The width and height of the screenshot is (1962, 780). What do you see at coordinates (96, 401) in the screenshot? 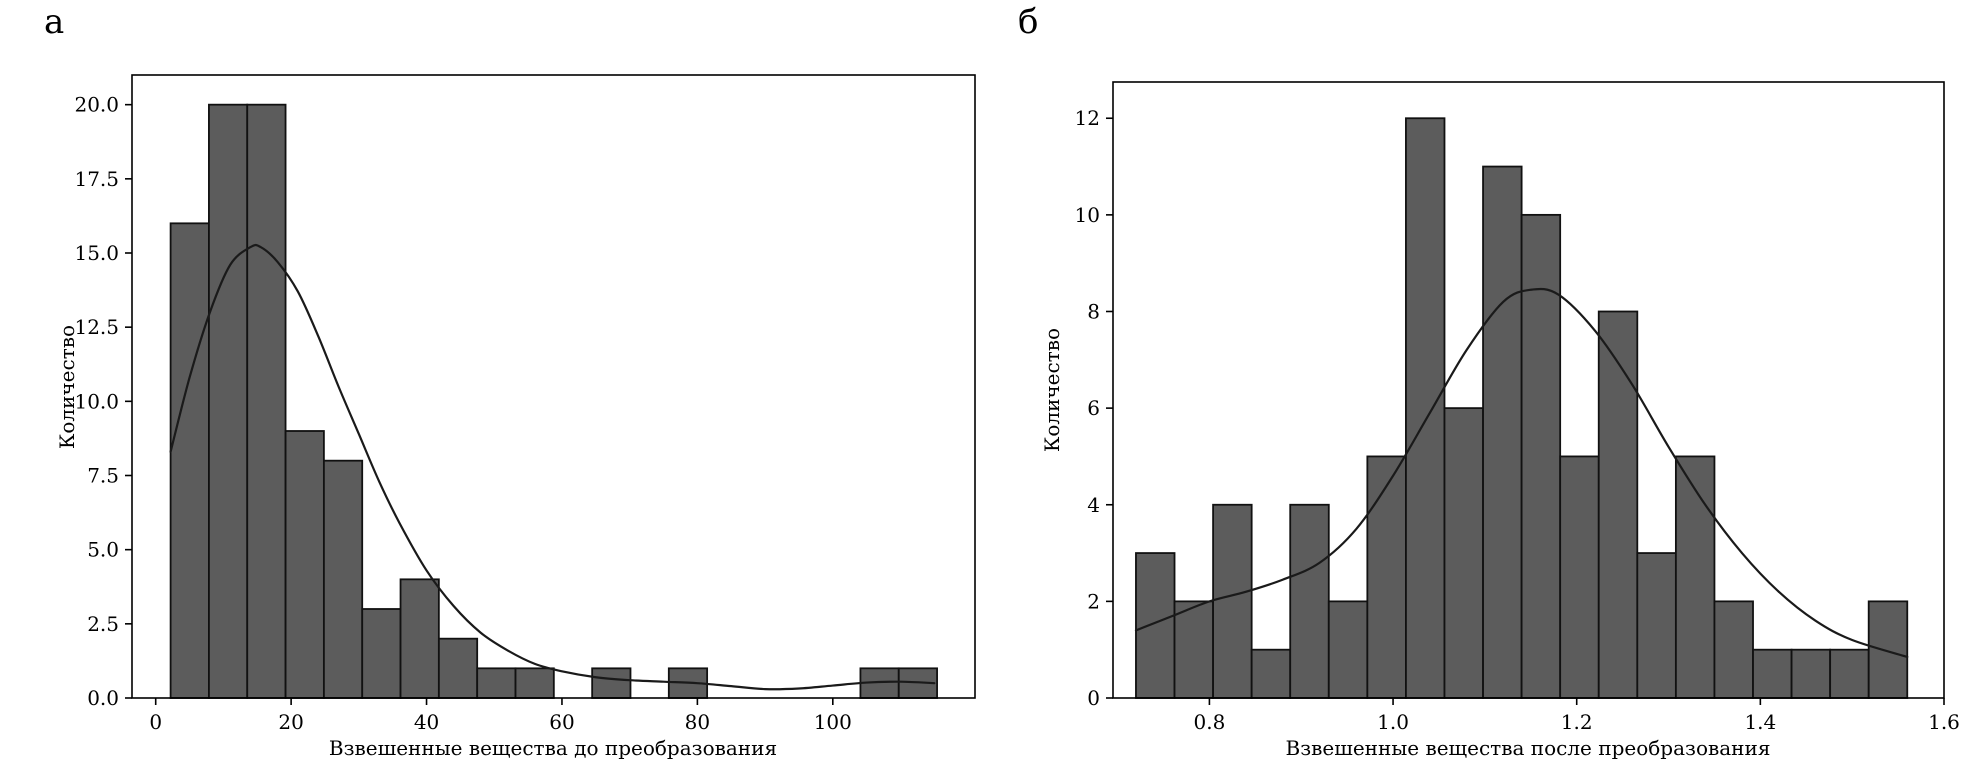
I see `y-tick-label: 10.0` at bounding box center [96, 401].